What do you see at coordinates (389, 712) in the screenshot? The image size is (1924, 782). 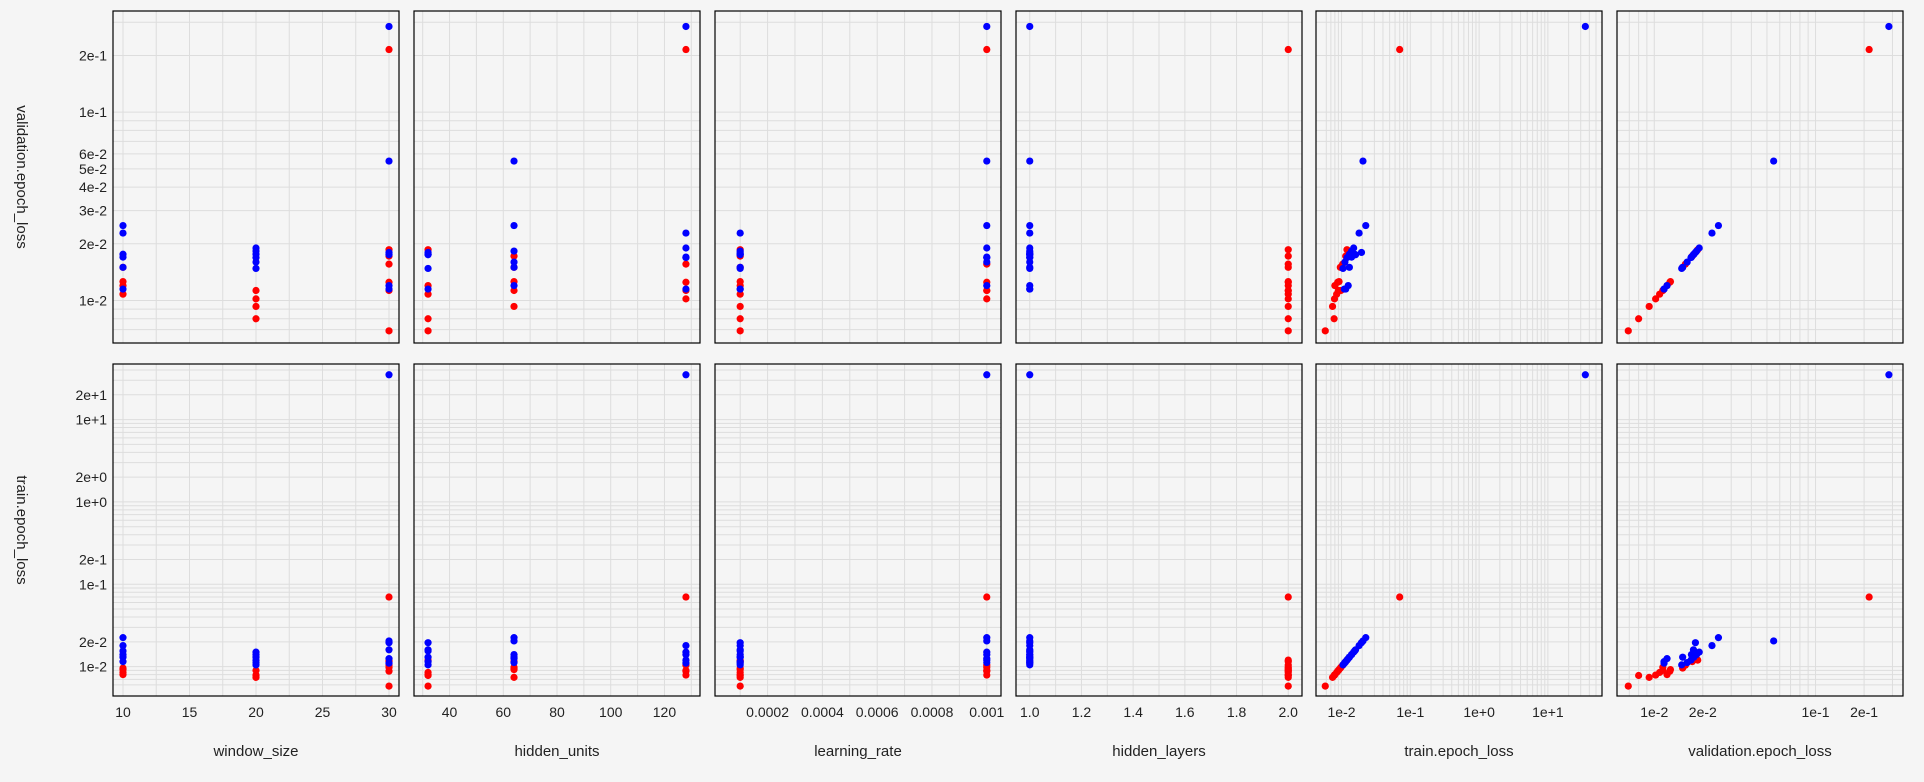 I see `x-tick-label: 30` at bounding box center [389, 712].